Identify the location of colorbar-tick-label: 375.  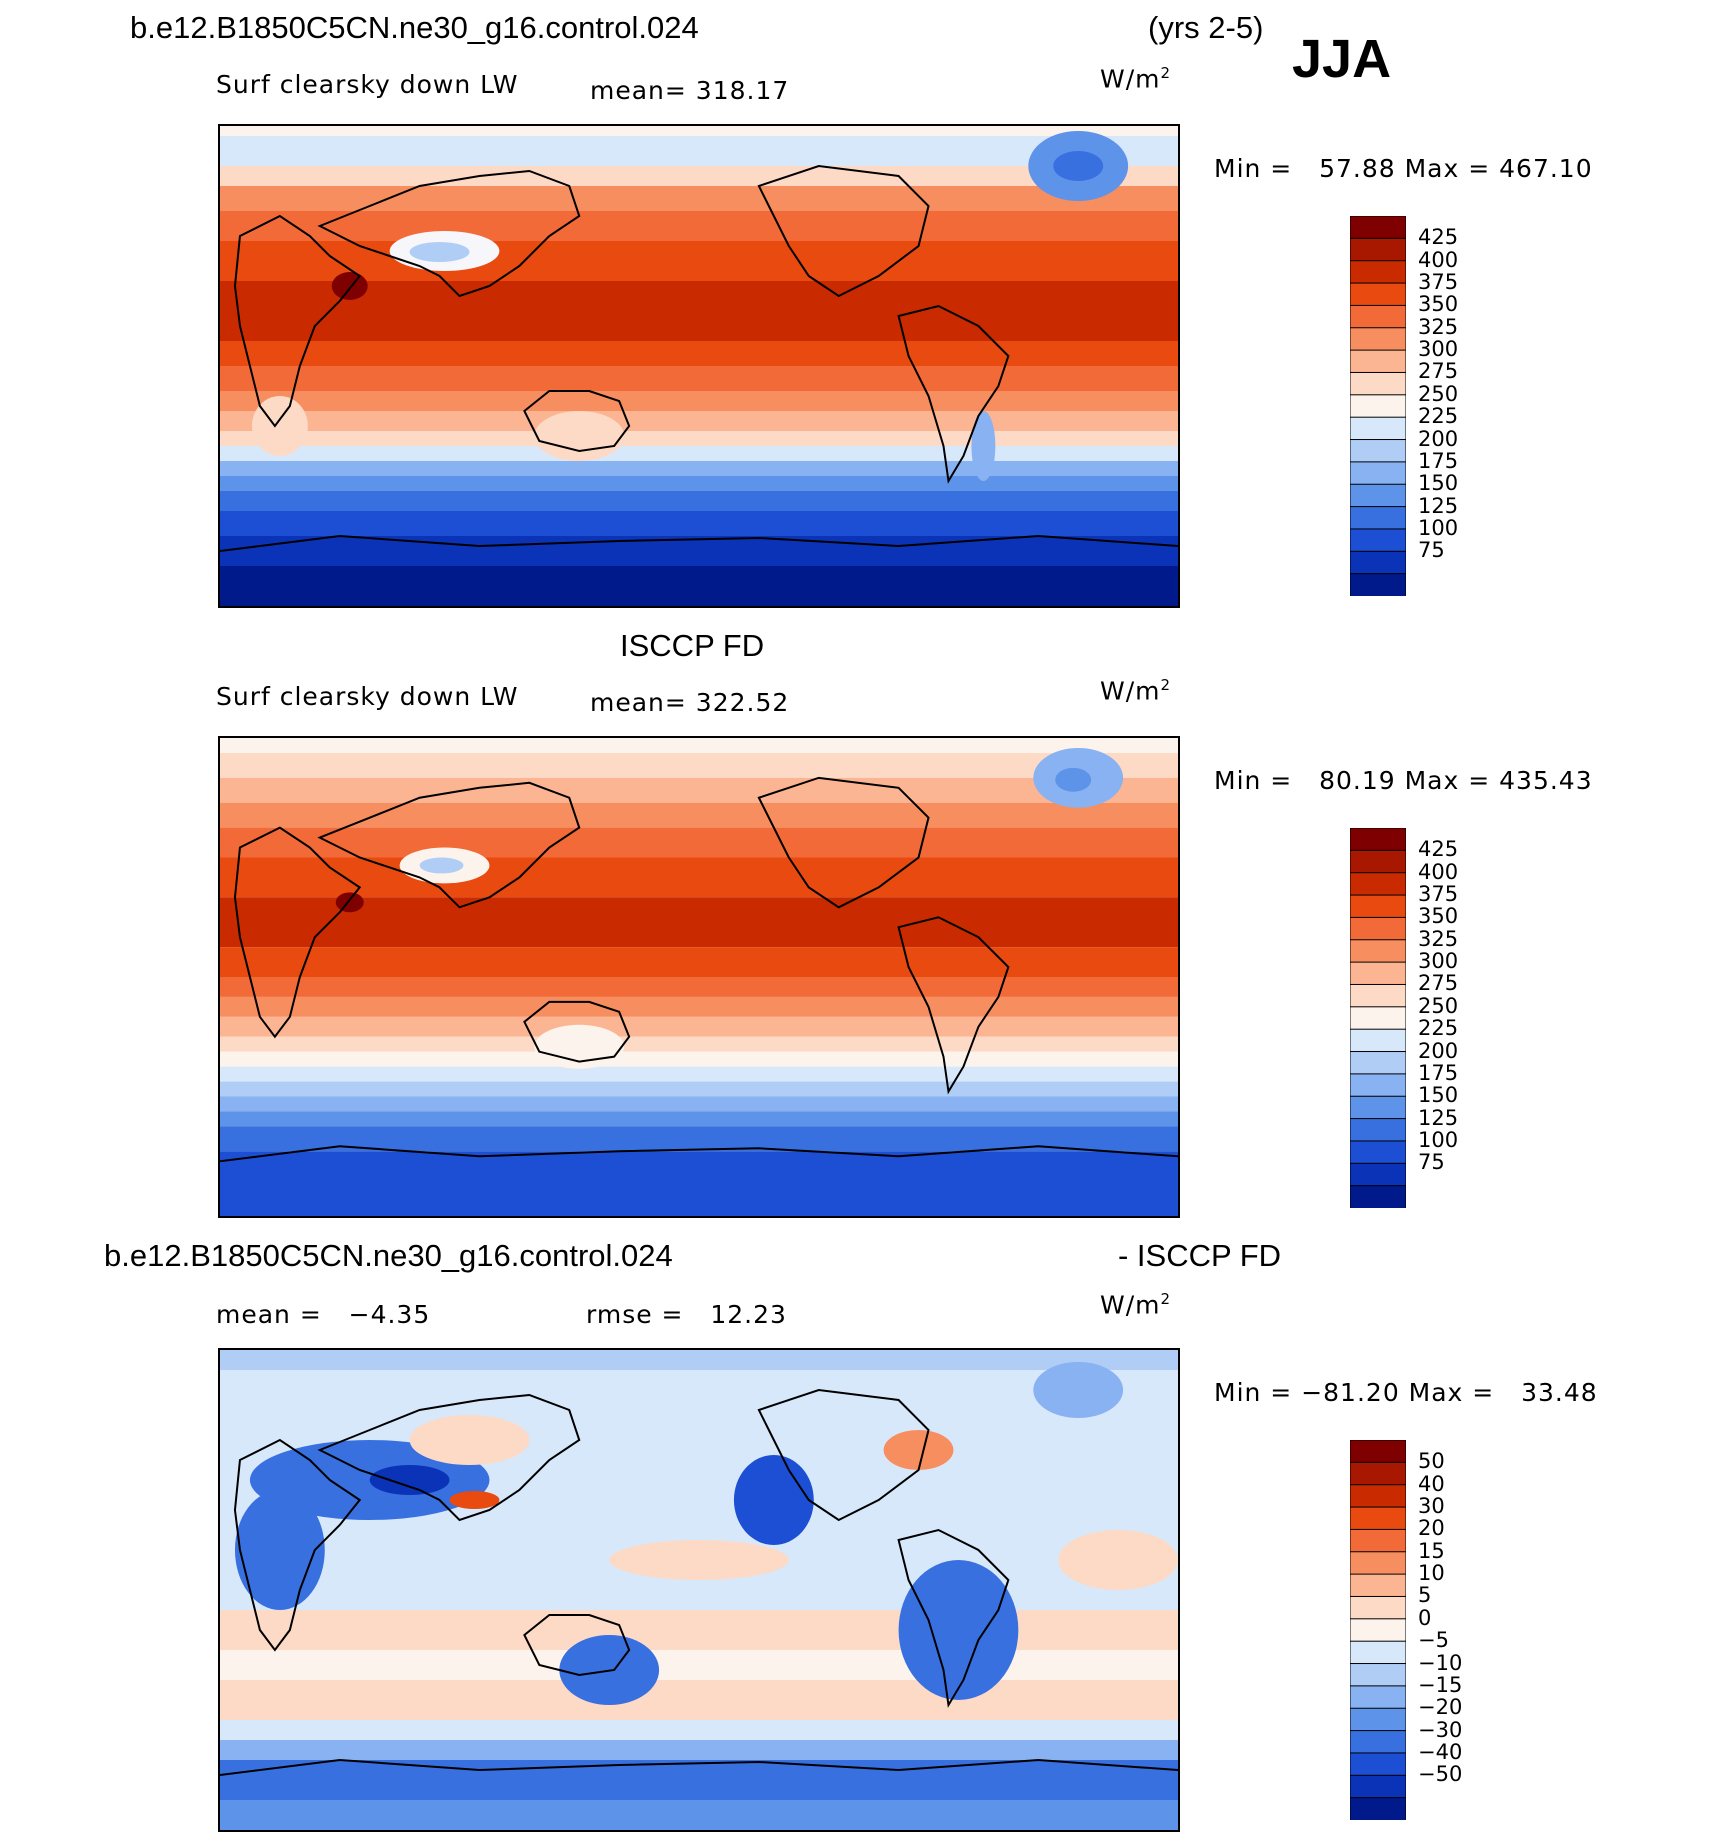
(1438, 282).